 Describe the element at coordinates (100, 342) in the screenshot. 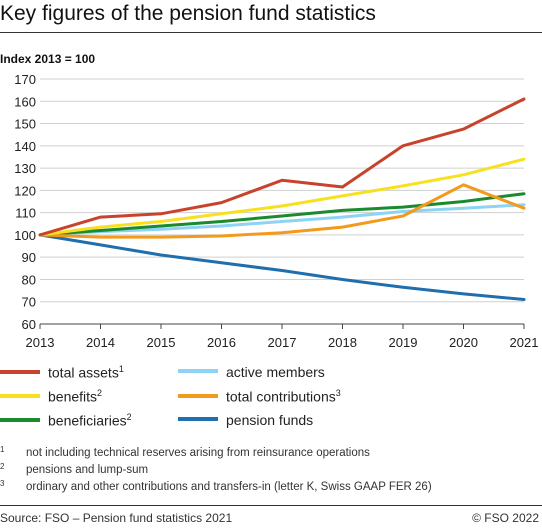

I see `x-tick-label: 2014` at that location.